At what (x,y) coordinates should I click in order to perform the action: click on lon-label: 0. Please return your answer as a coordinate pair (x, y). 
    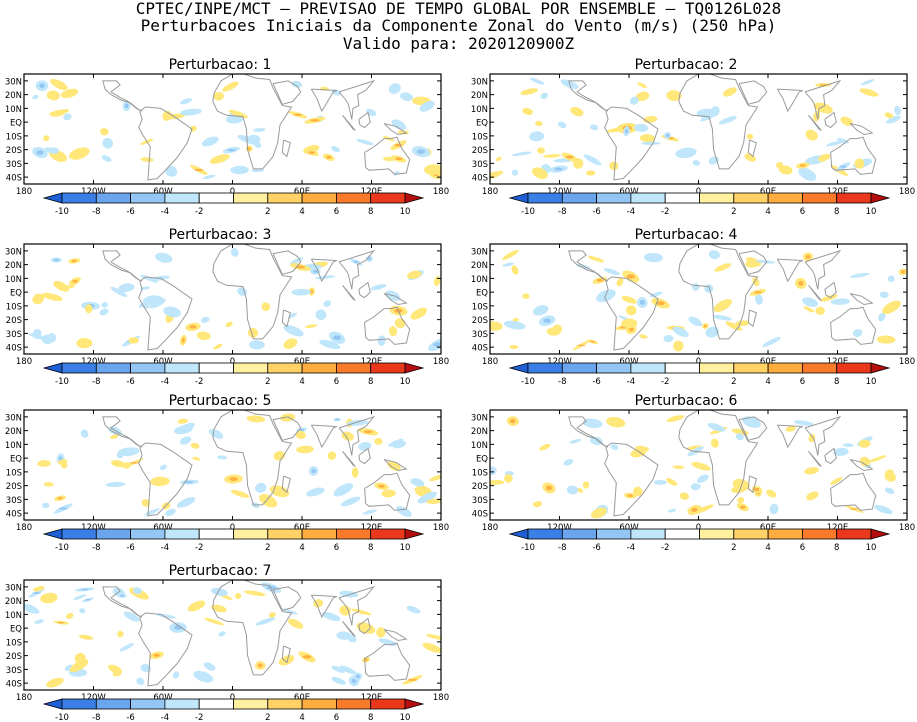
    Looking at the image, I should click on (232, 527).